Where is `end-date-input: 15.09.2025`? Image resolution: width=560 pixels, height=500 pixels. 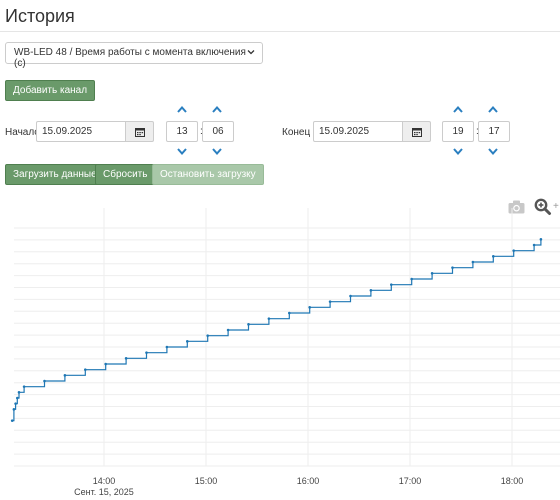
end-date-input: 15.09.2025 is located at coordinates (358, 131).